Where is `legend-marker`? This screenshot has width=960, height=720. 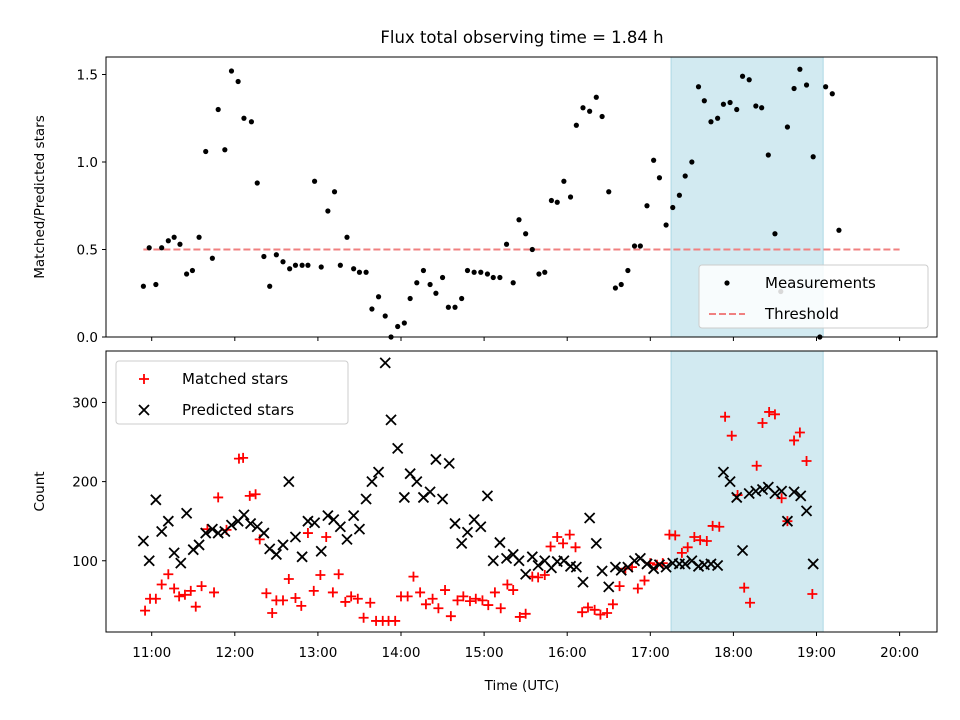
legend-marker is located at coordinates (727, 283).